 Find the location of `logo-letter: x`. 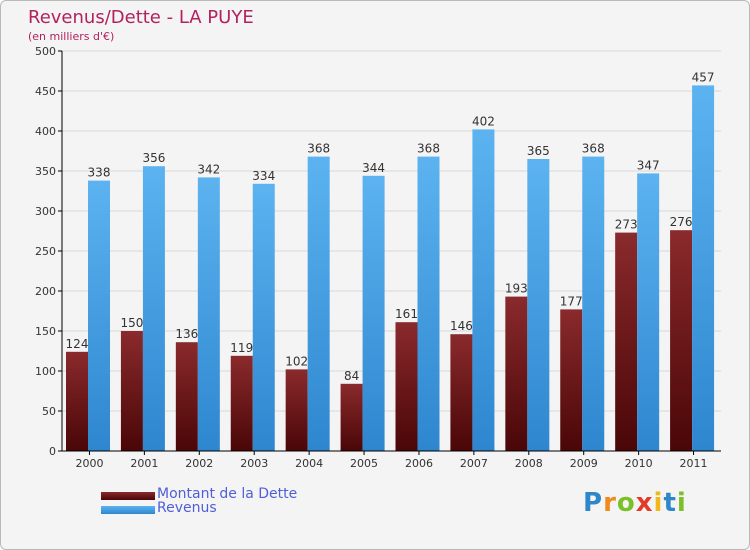

logo-letter: x is located at coordinates (644, 503).